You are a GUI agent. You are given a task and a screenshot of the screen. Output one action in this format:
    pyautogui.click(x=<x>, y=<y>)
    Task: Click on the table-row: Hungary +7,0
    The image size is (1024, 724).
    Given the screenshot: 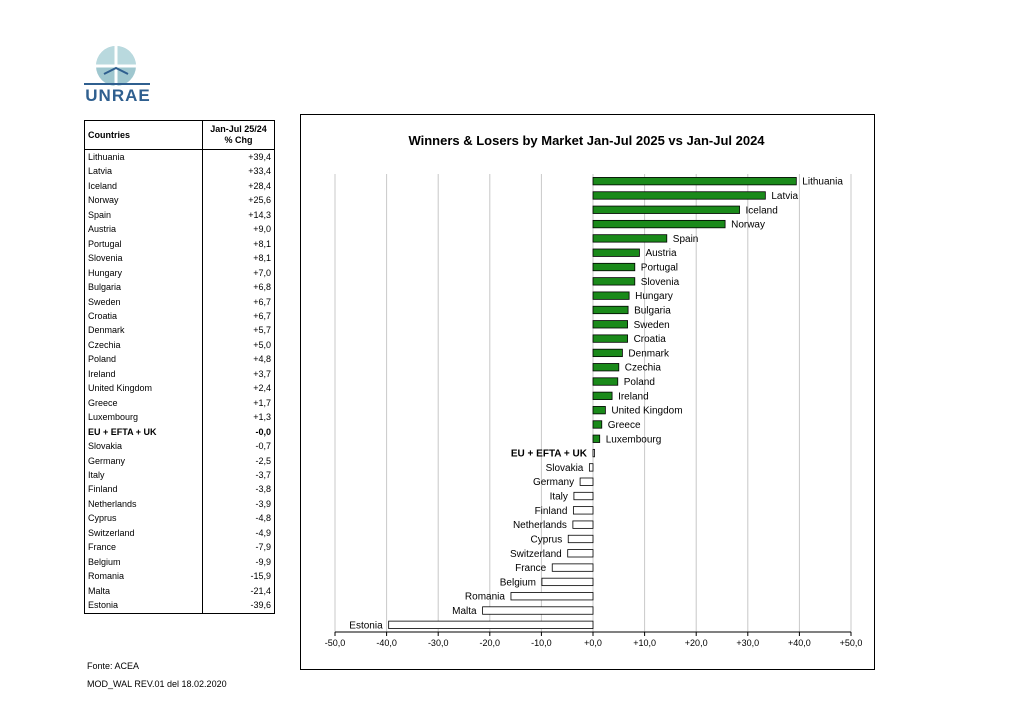 What is the action you would take?
    pyautogui.click(x=179, y=273)
    